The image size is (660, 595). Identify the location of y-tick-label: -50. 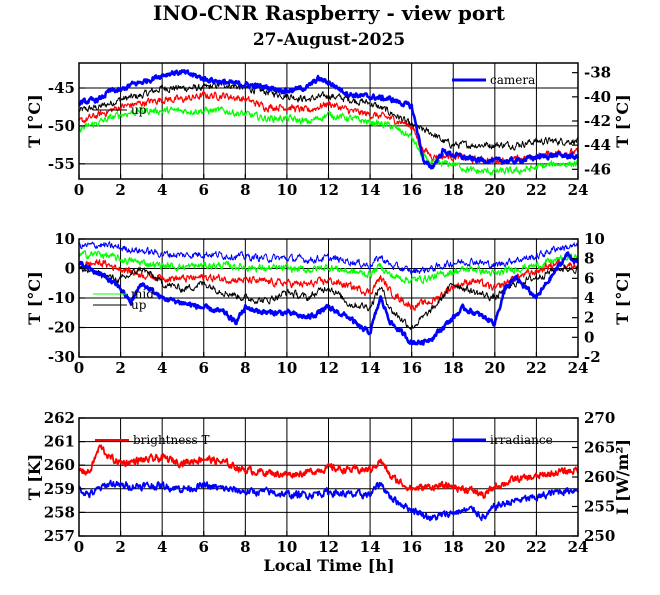
(61, 126).